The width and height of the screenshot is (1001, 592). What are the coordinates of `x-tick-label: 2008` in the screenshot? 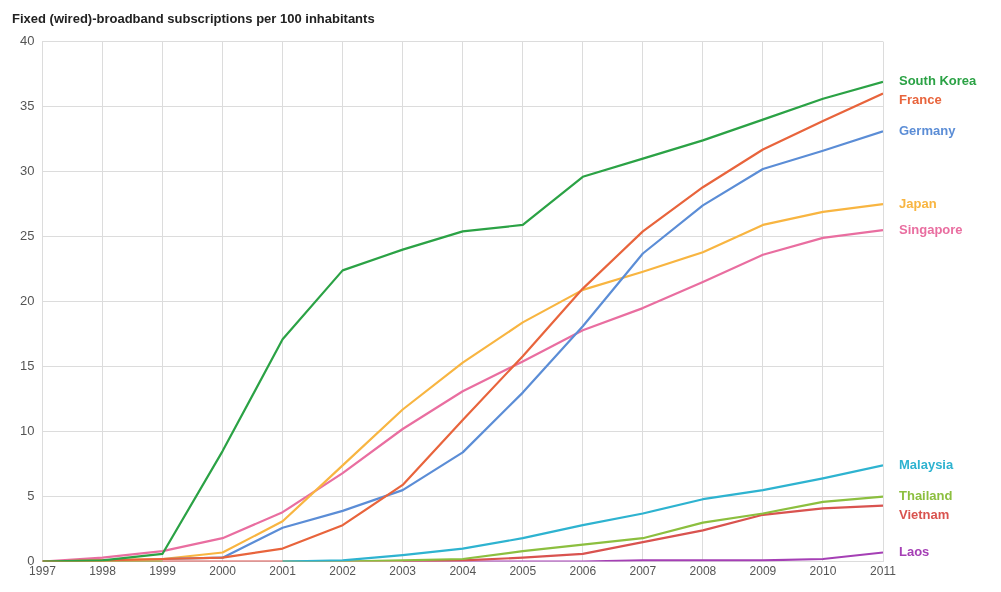 It's located at (703, 571).